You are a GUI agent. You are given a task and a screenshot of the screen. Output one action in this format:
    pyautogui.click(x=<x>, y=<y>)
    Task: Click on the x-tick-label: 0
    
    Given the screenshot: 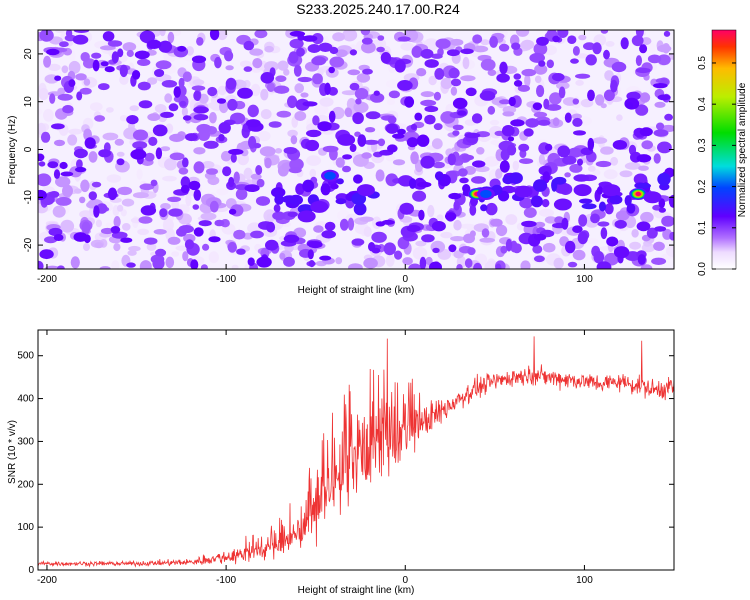 What is the action you would take?
    pyautogui.click(x=405, y=580)
    